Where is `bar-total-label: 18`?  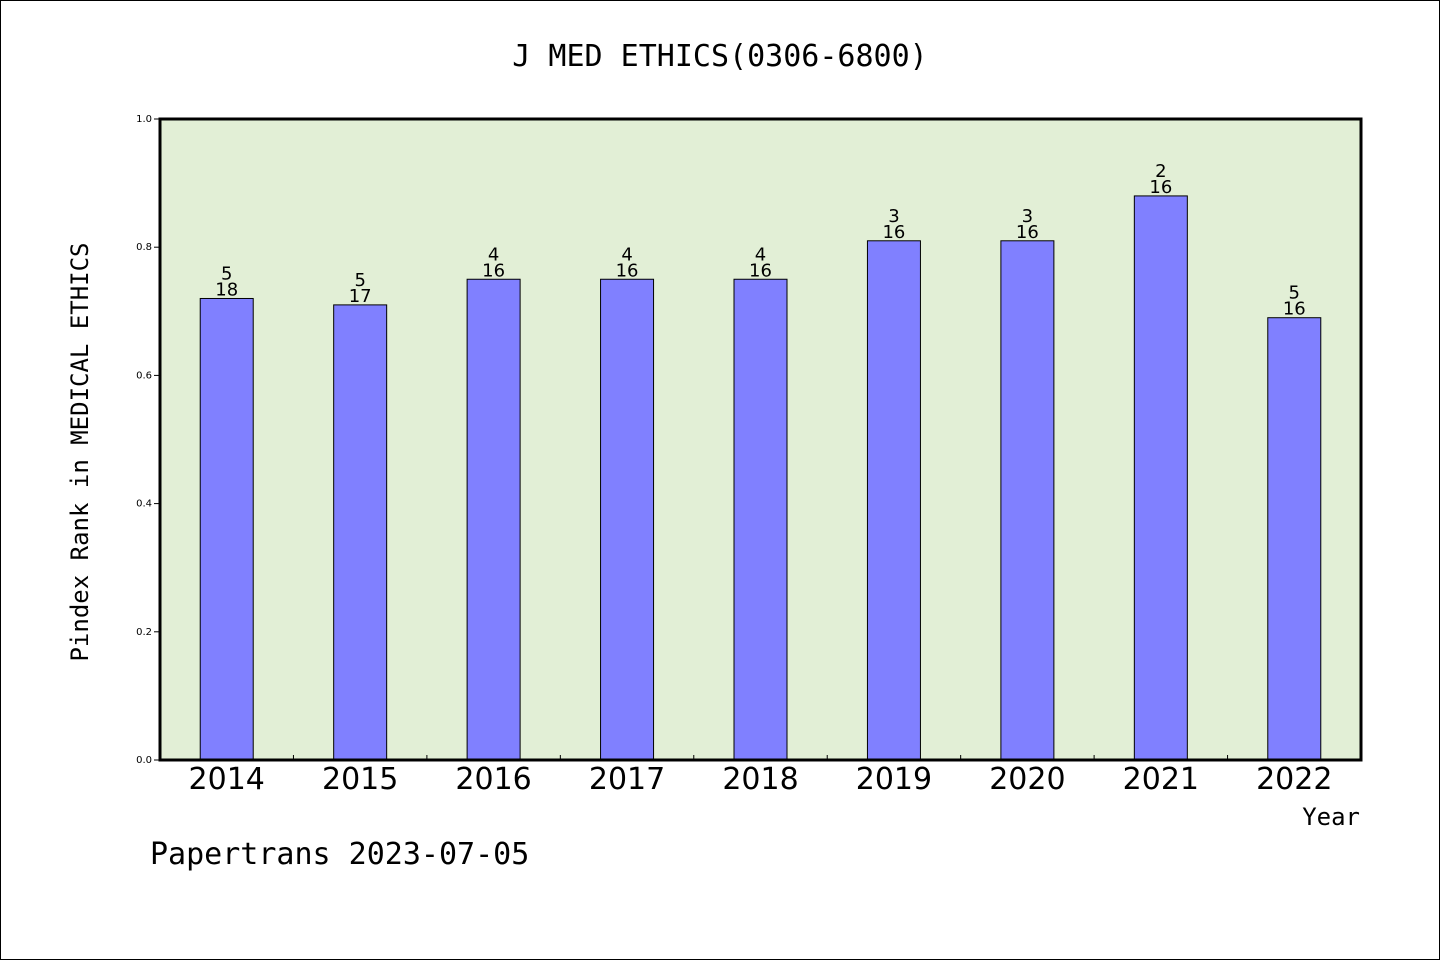
bar-total-label: 18 is located at coordinates (226, 289).